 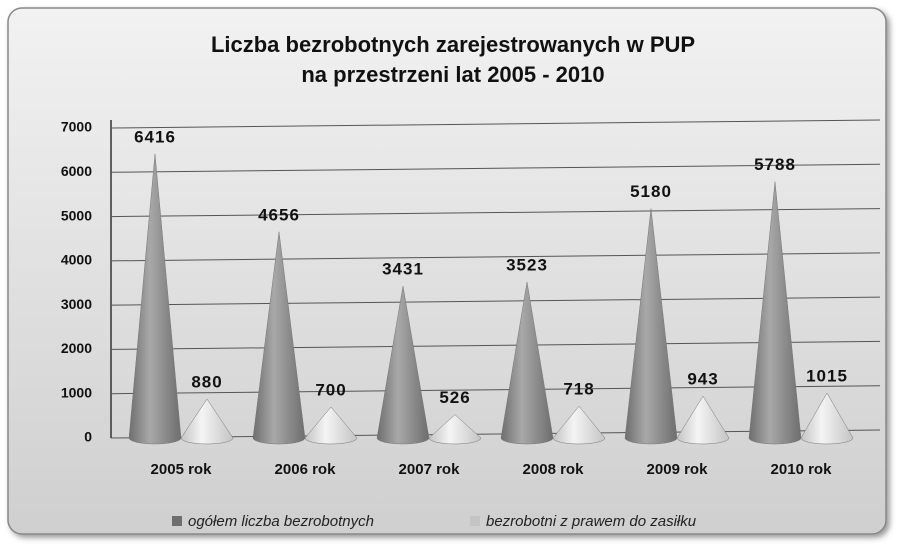 I want to click on y-tick-label: 5000, so click(x=76, y=215).